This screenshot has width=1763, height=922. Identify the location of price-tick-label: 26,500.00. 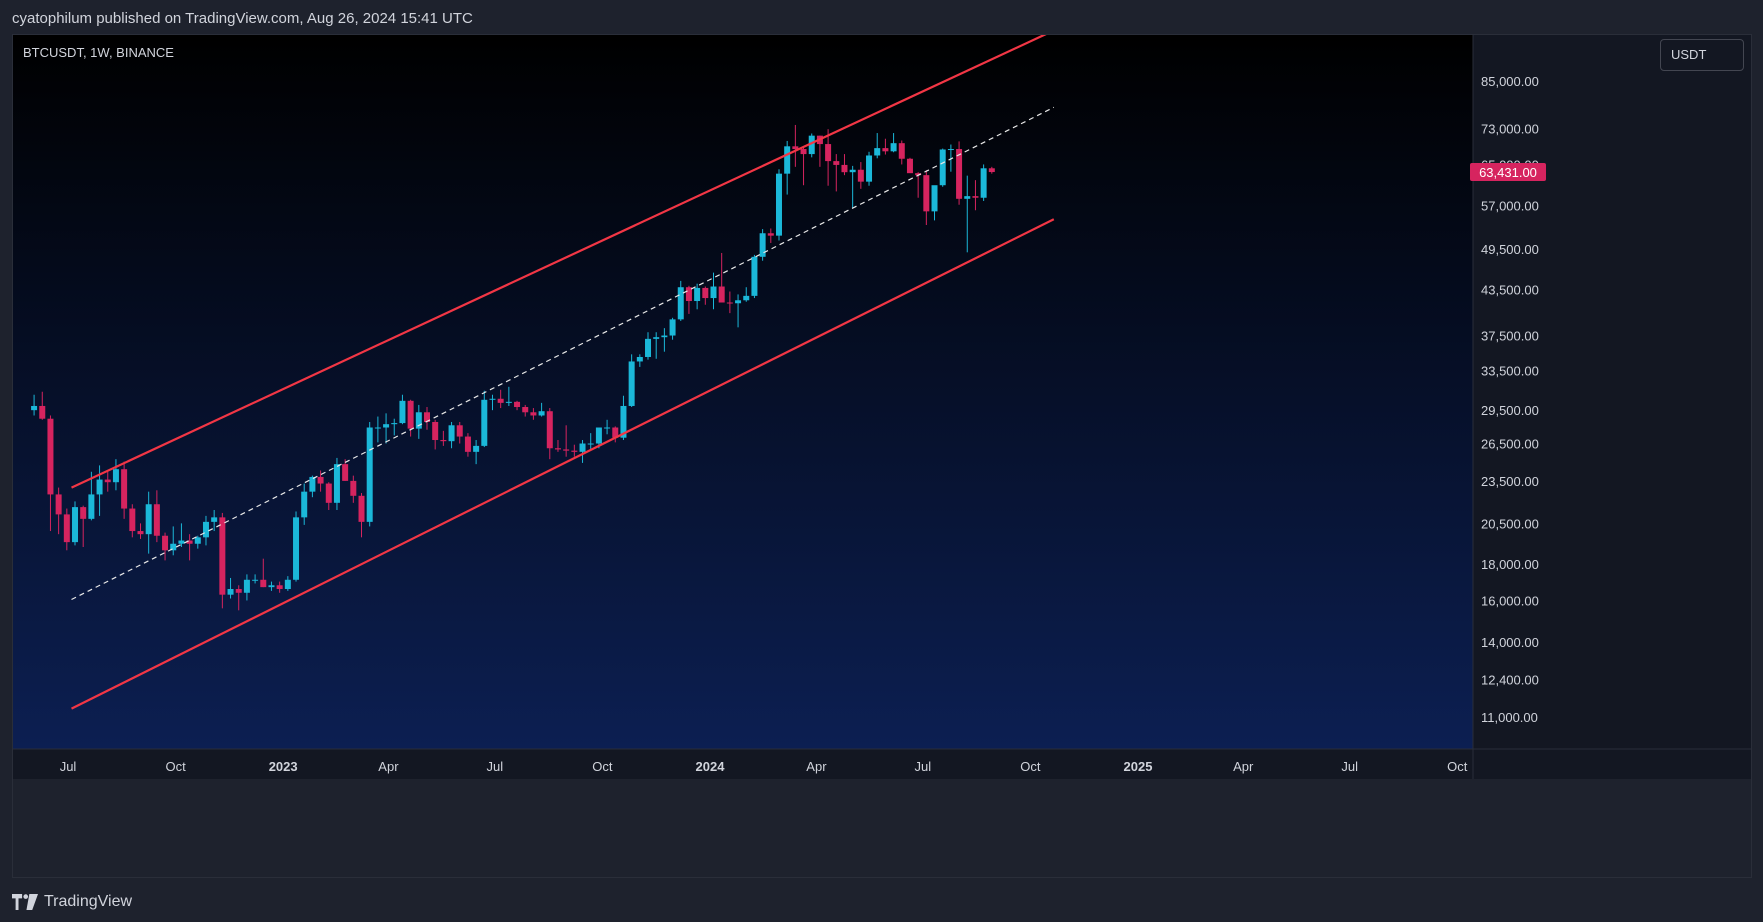
(1510, 444).